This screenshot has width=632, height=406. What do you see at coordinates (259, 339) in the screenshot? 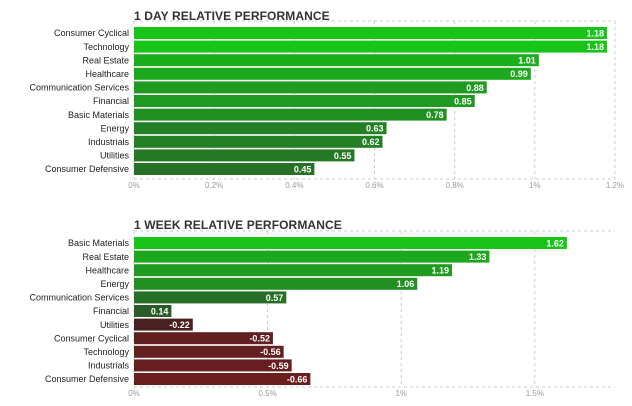
I see `data-label: -0.52` at bounding box center [259, 339].